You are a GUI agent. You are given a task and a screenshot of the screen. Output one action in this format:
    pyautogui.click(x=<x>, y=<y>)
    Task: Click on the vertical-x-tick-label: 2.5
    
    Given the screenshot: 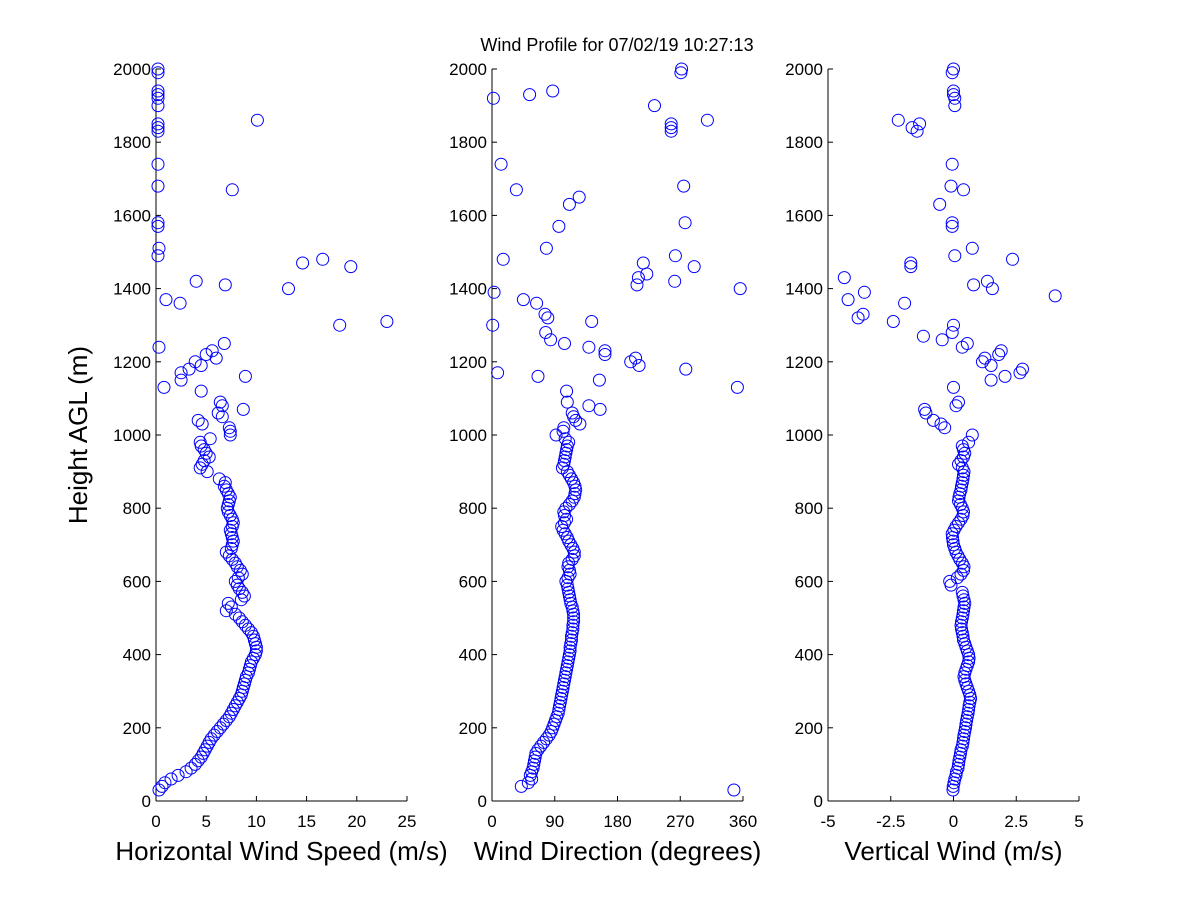 What is the action you would take?
    pyautogui.click(x=1016, y=821)
    